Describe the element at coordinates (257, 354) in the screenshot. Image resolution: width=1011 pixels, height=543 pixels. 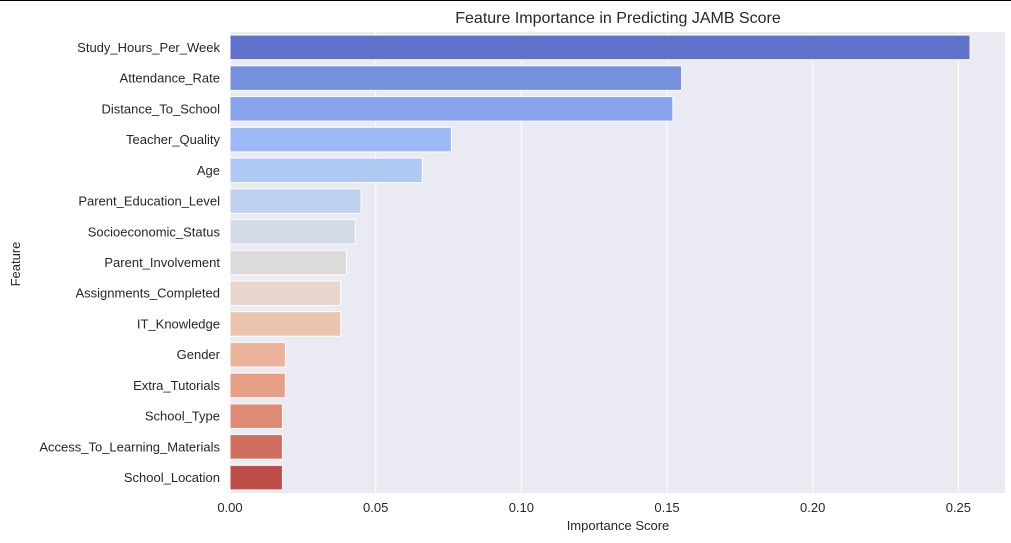
I see `bar-gender` at that location.